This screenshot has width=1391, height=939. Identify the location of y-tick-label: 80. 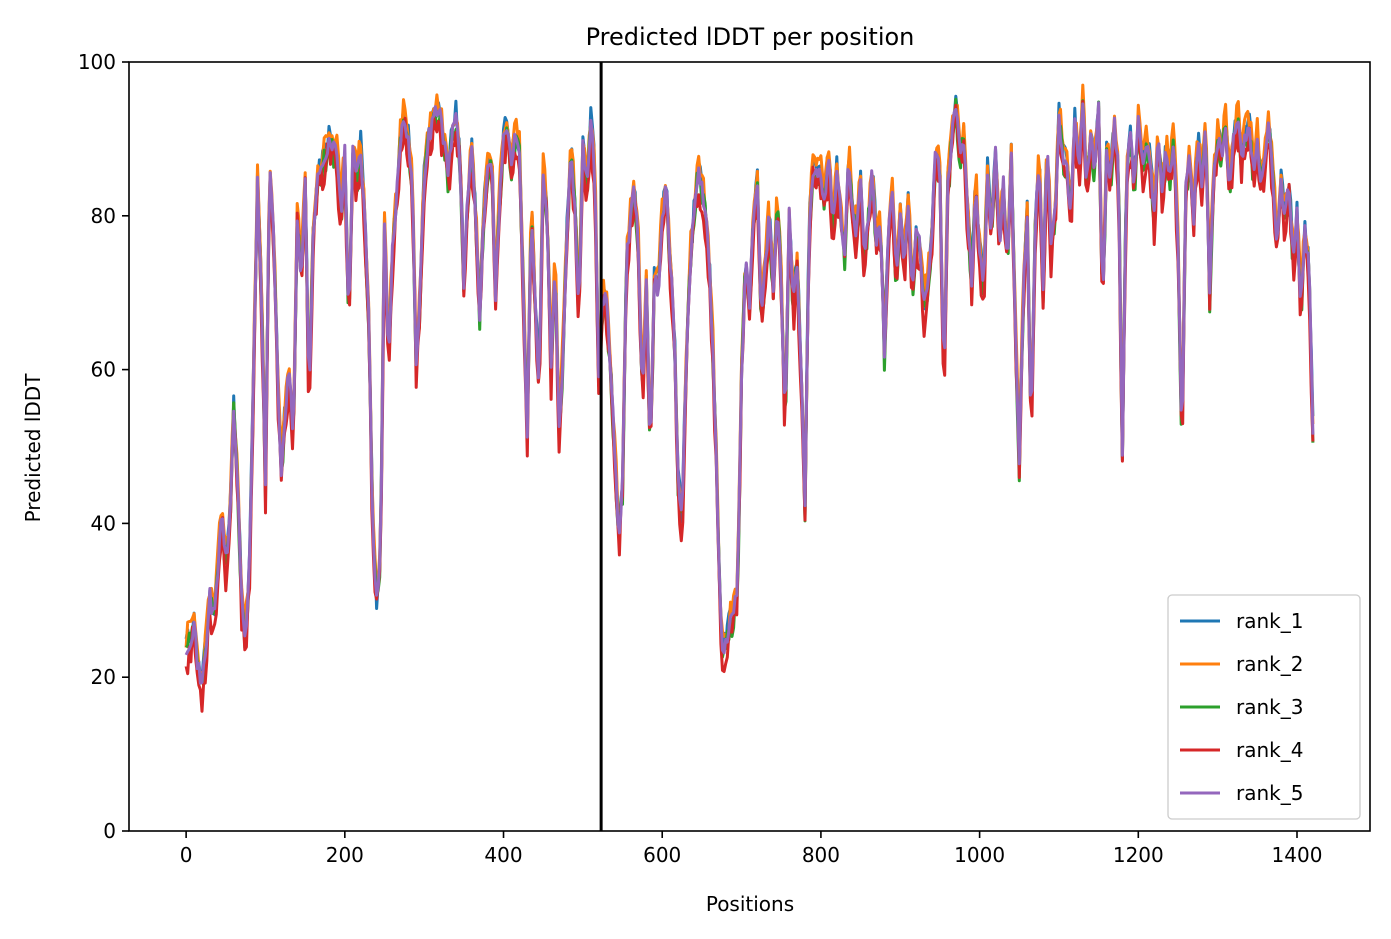
(103, 216).